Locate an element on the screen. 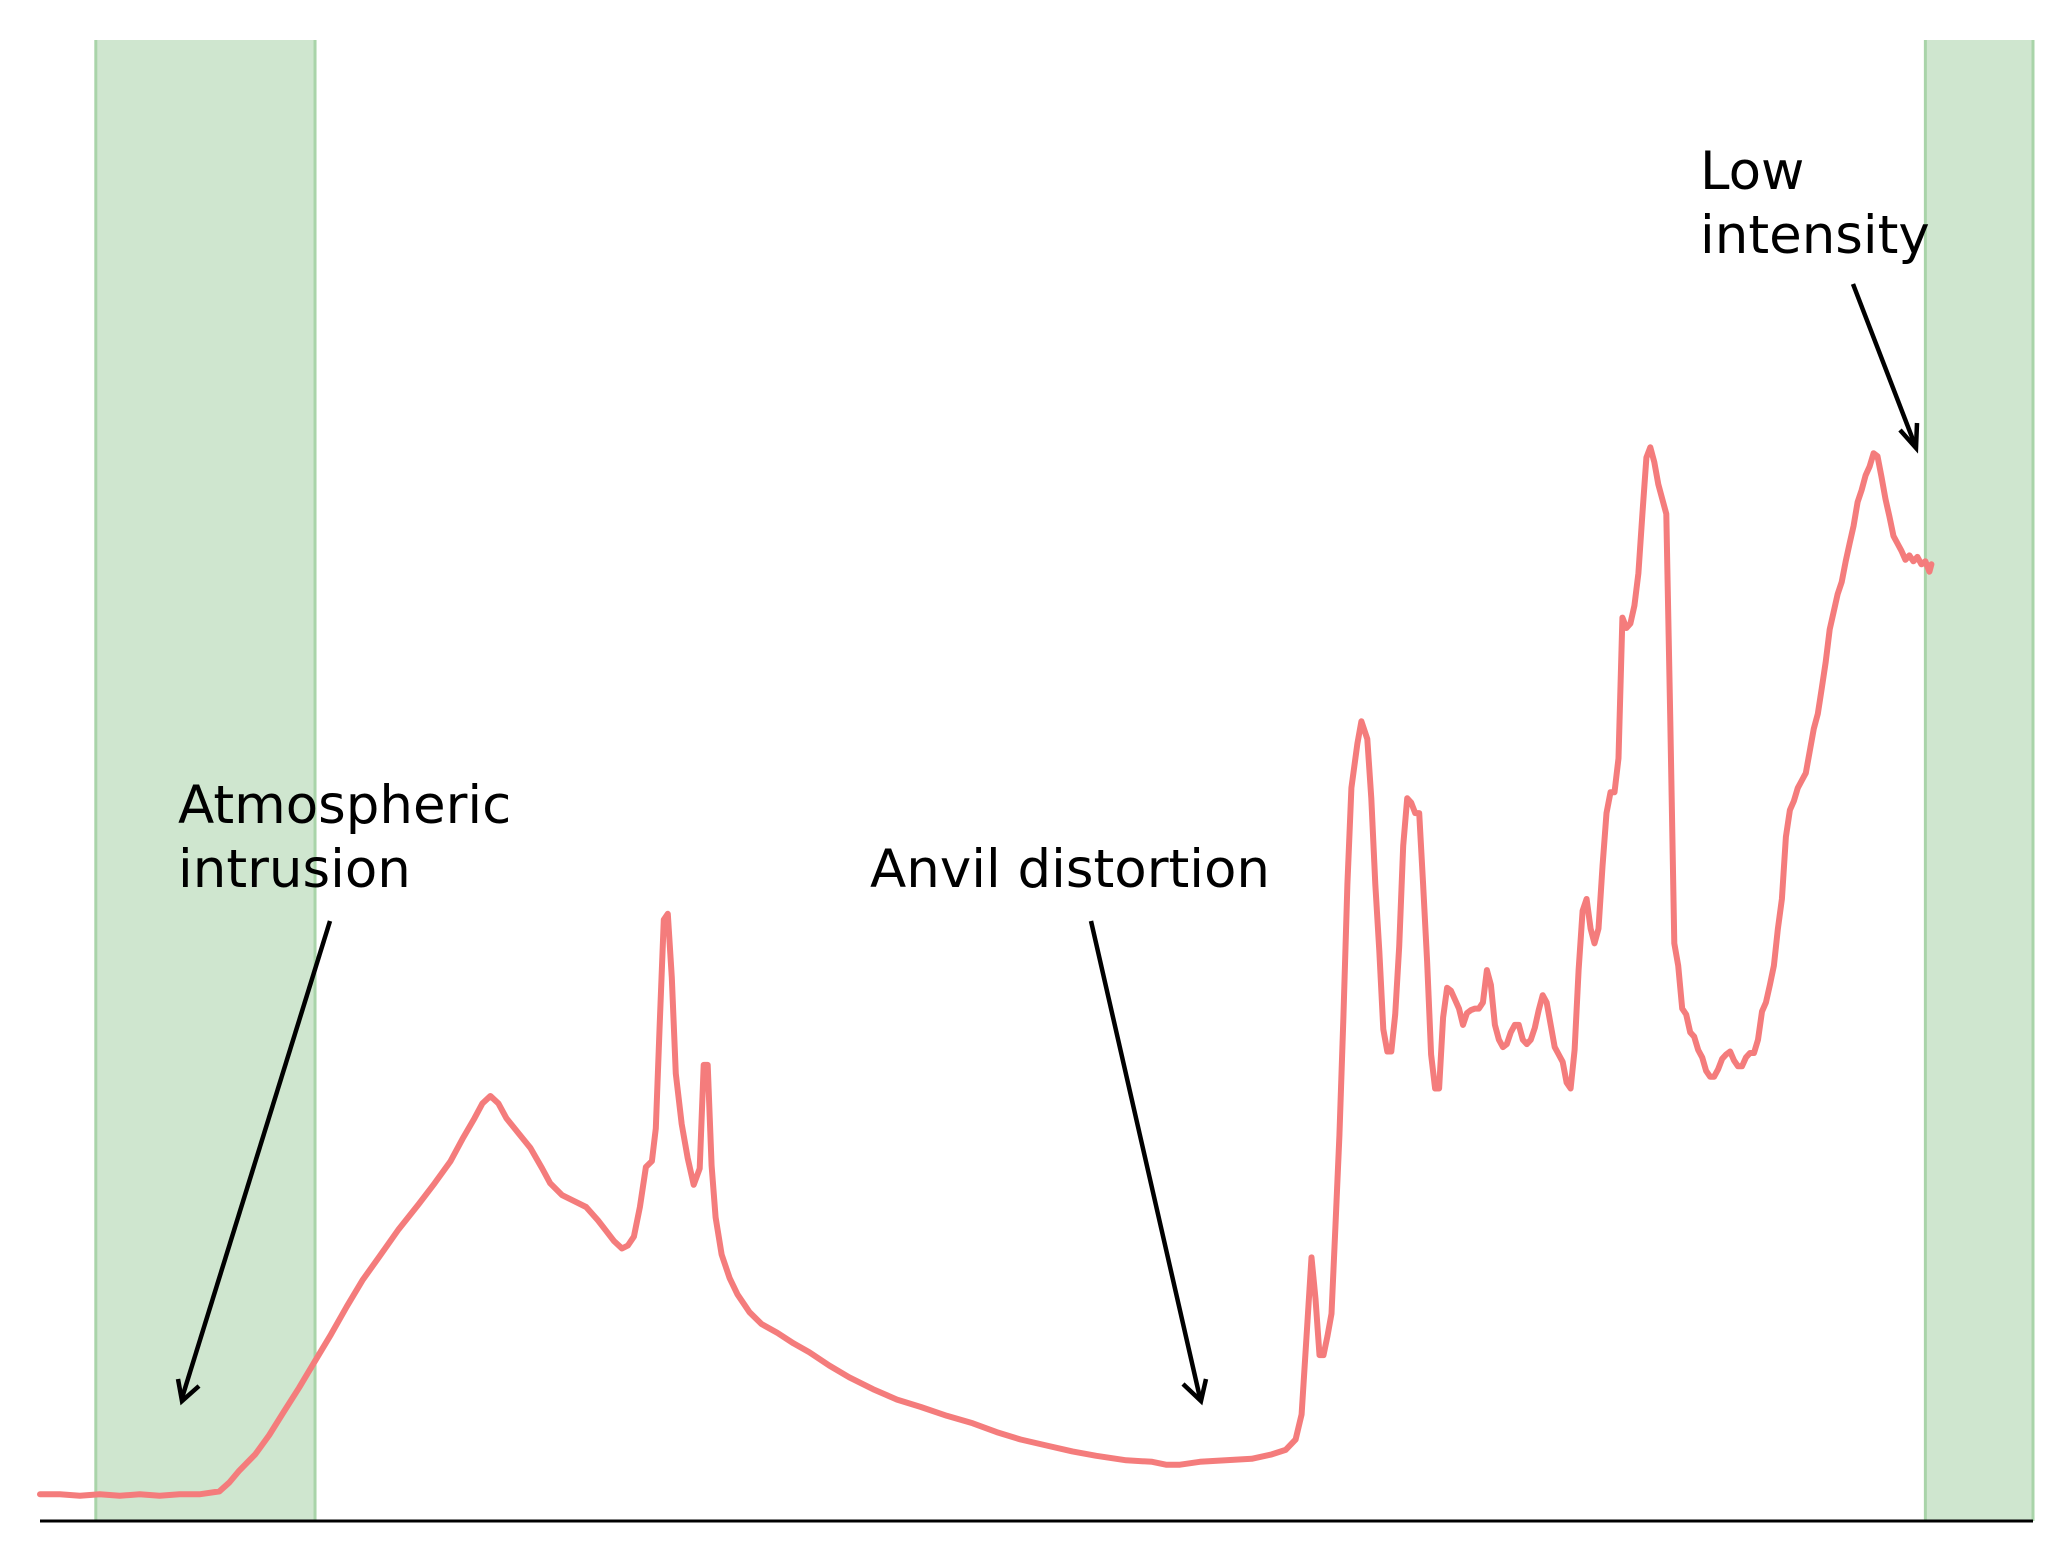 This screenshot has width=2063, height=1558. svg-text: Anvil distortion is located at coordinates (1070, 869).